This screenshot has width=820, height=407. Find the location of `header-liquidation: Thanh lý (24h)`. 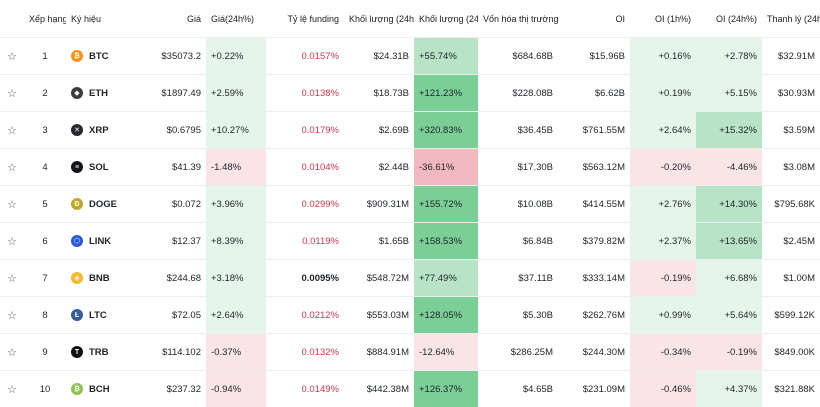

header-liquidation: Thanh lý (24h) is located at coordinates (791, 19).